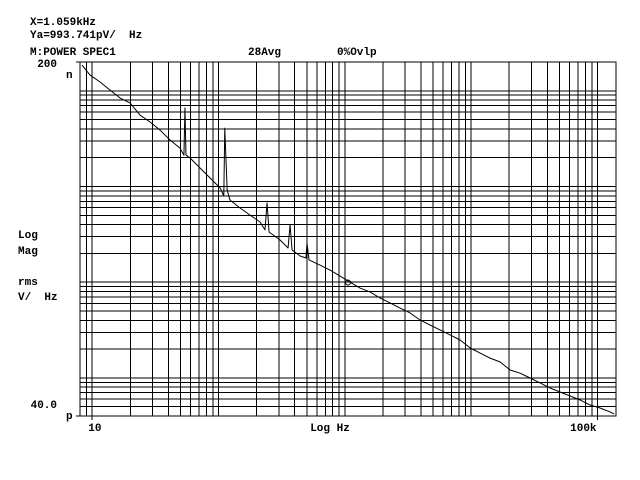  Describe the element at coordinates (357, 53) in the screenshot. I see `overlap: 0%Ovlp` at that location.